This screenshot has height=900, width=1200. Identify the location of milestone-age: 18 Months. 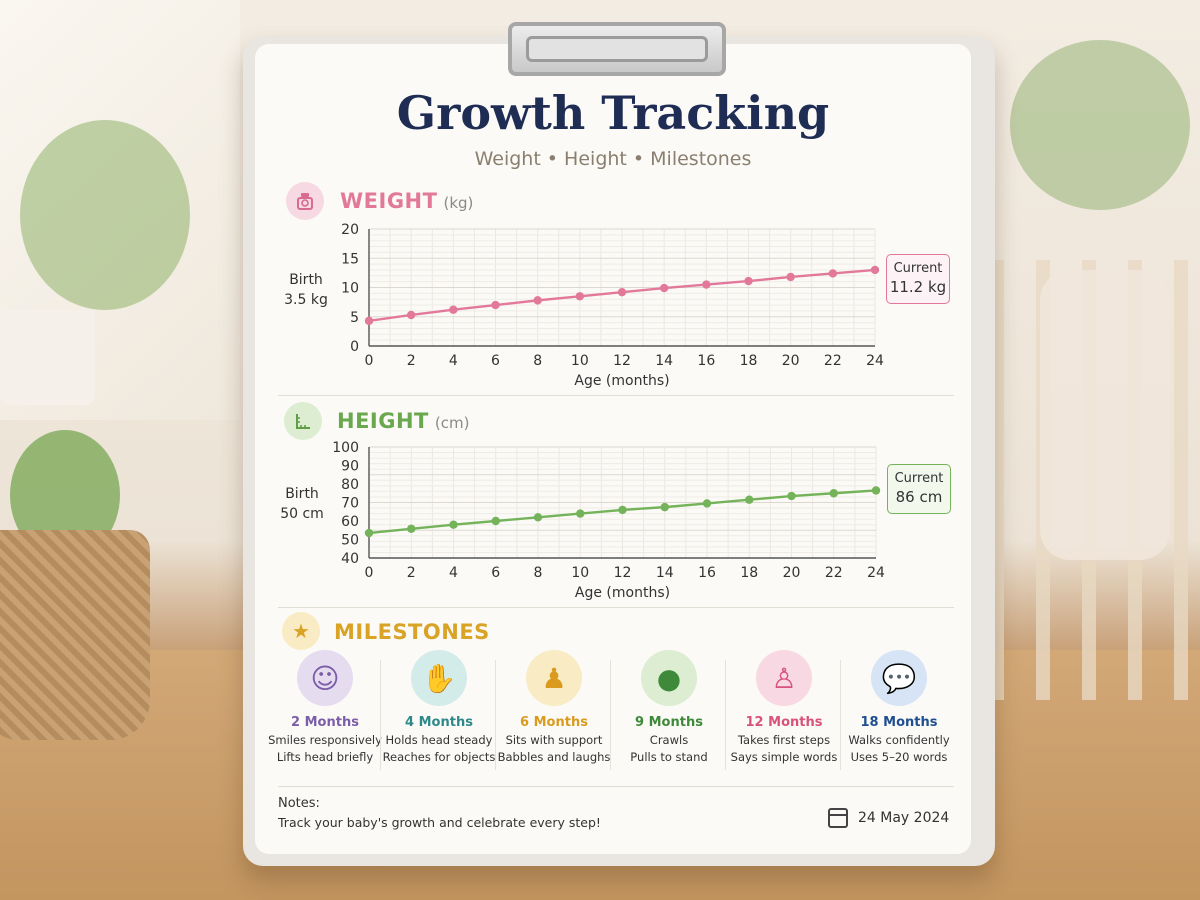
(899, 722).